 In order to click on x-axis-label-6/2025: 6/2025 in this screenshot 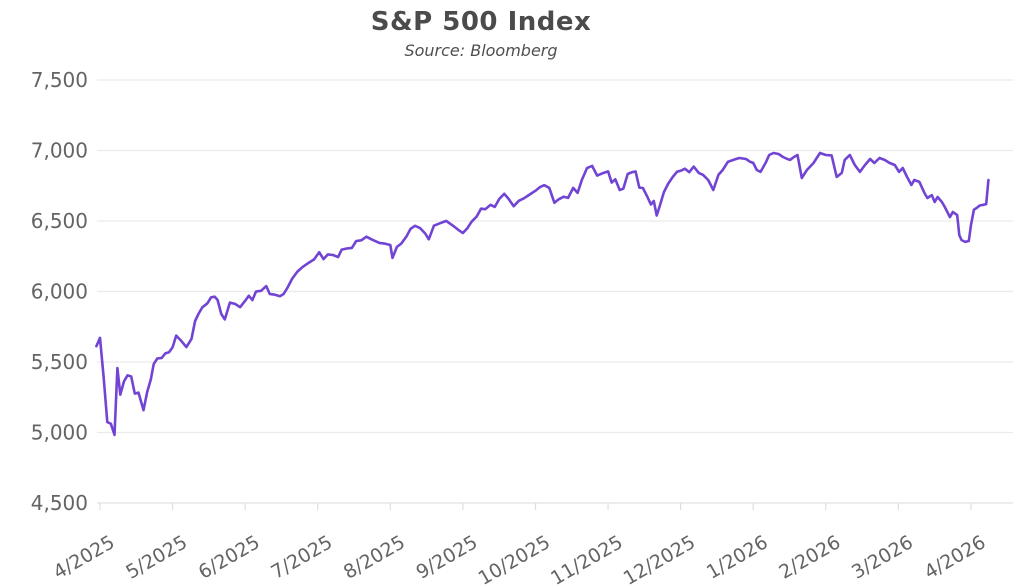, I will do `click(229, 557)`.